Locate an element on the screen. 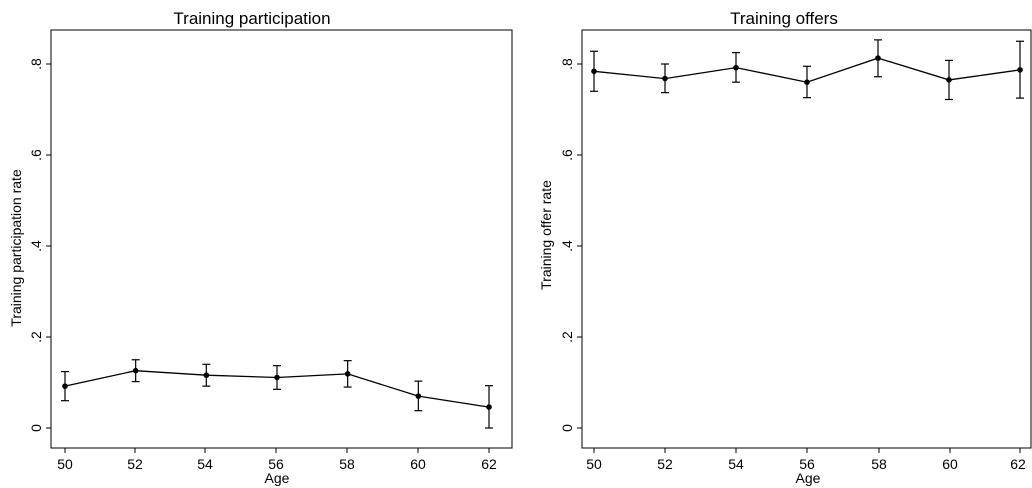 Image resolution: width=1032 pixels, height=488 pixels. chart-title: Training offers is located at coordinates (784, 18).